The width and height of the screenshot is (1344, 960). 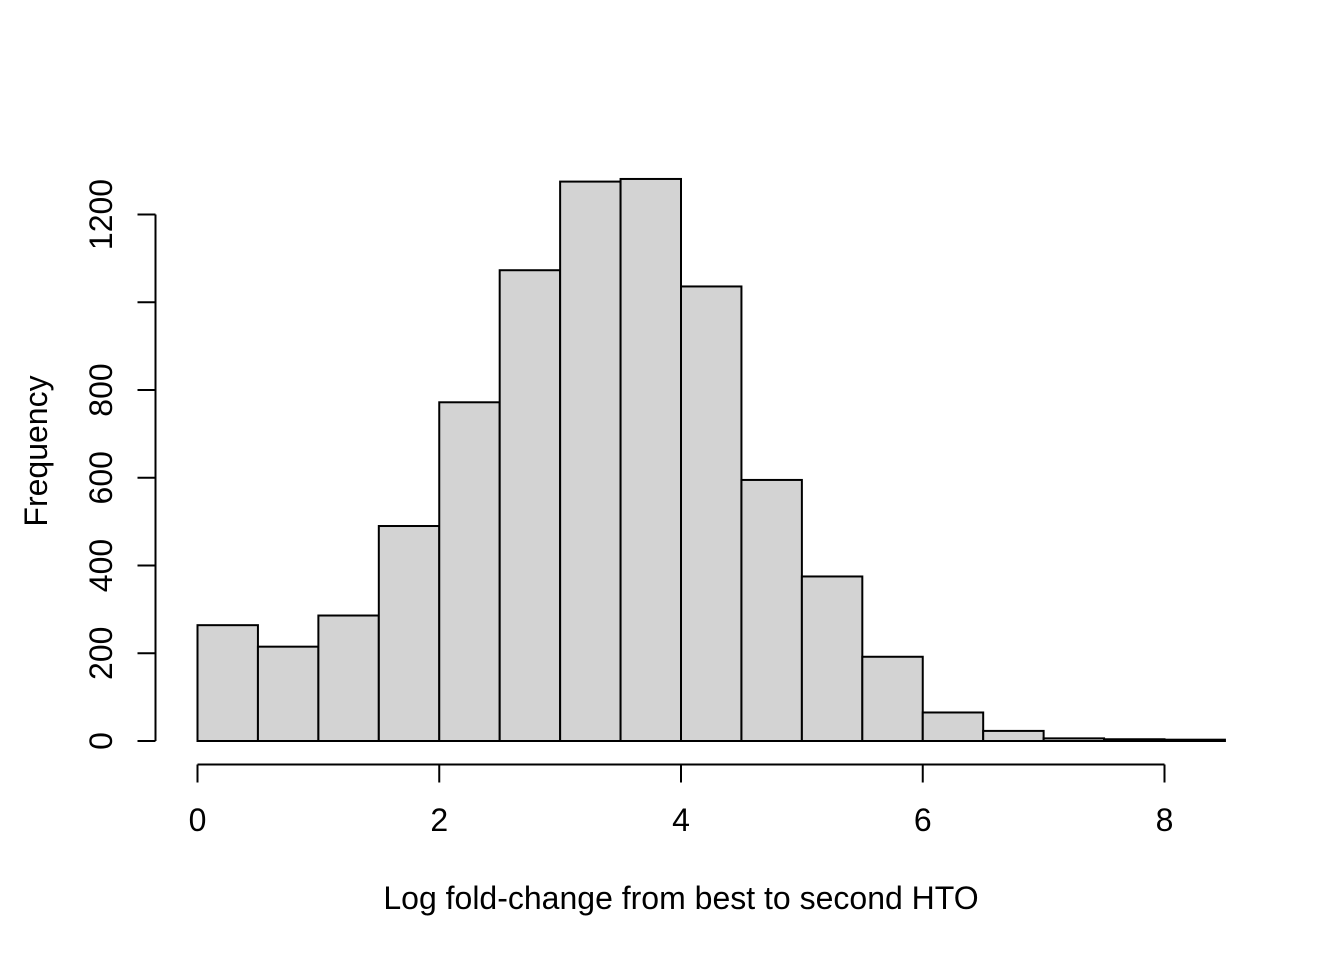 I want to click on x-tick-label: 6, so click(x=923, y=820).